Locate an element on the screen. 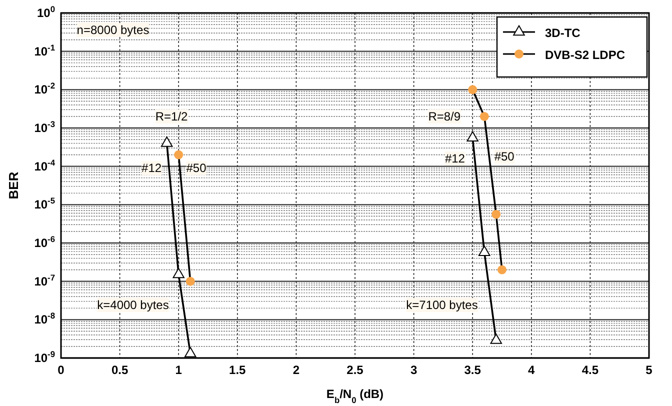 The image size is (672, 406). x-tick-label: 0.5 is located at coordinates (119, 370).